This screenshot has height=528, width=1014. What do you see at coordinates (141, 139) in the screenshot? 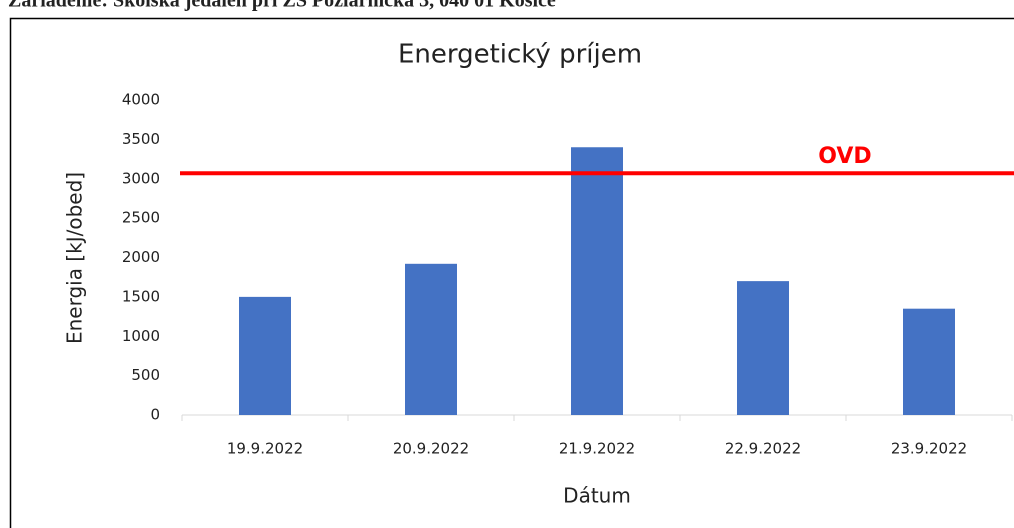
I see `y-tick-label: 3500` at bounding box center [141, 139].